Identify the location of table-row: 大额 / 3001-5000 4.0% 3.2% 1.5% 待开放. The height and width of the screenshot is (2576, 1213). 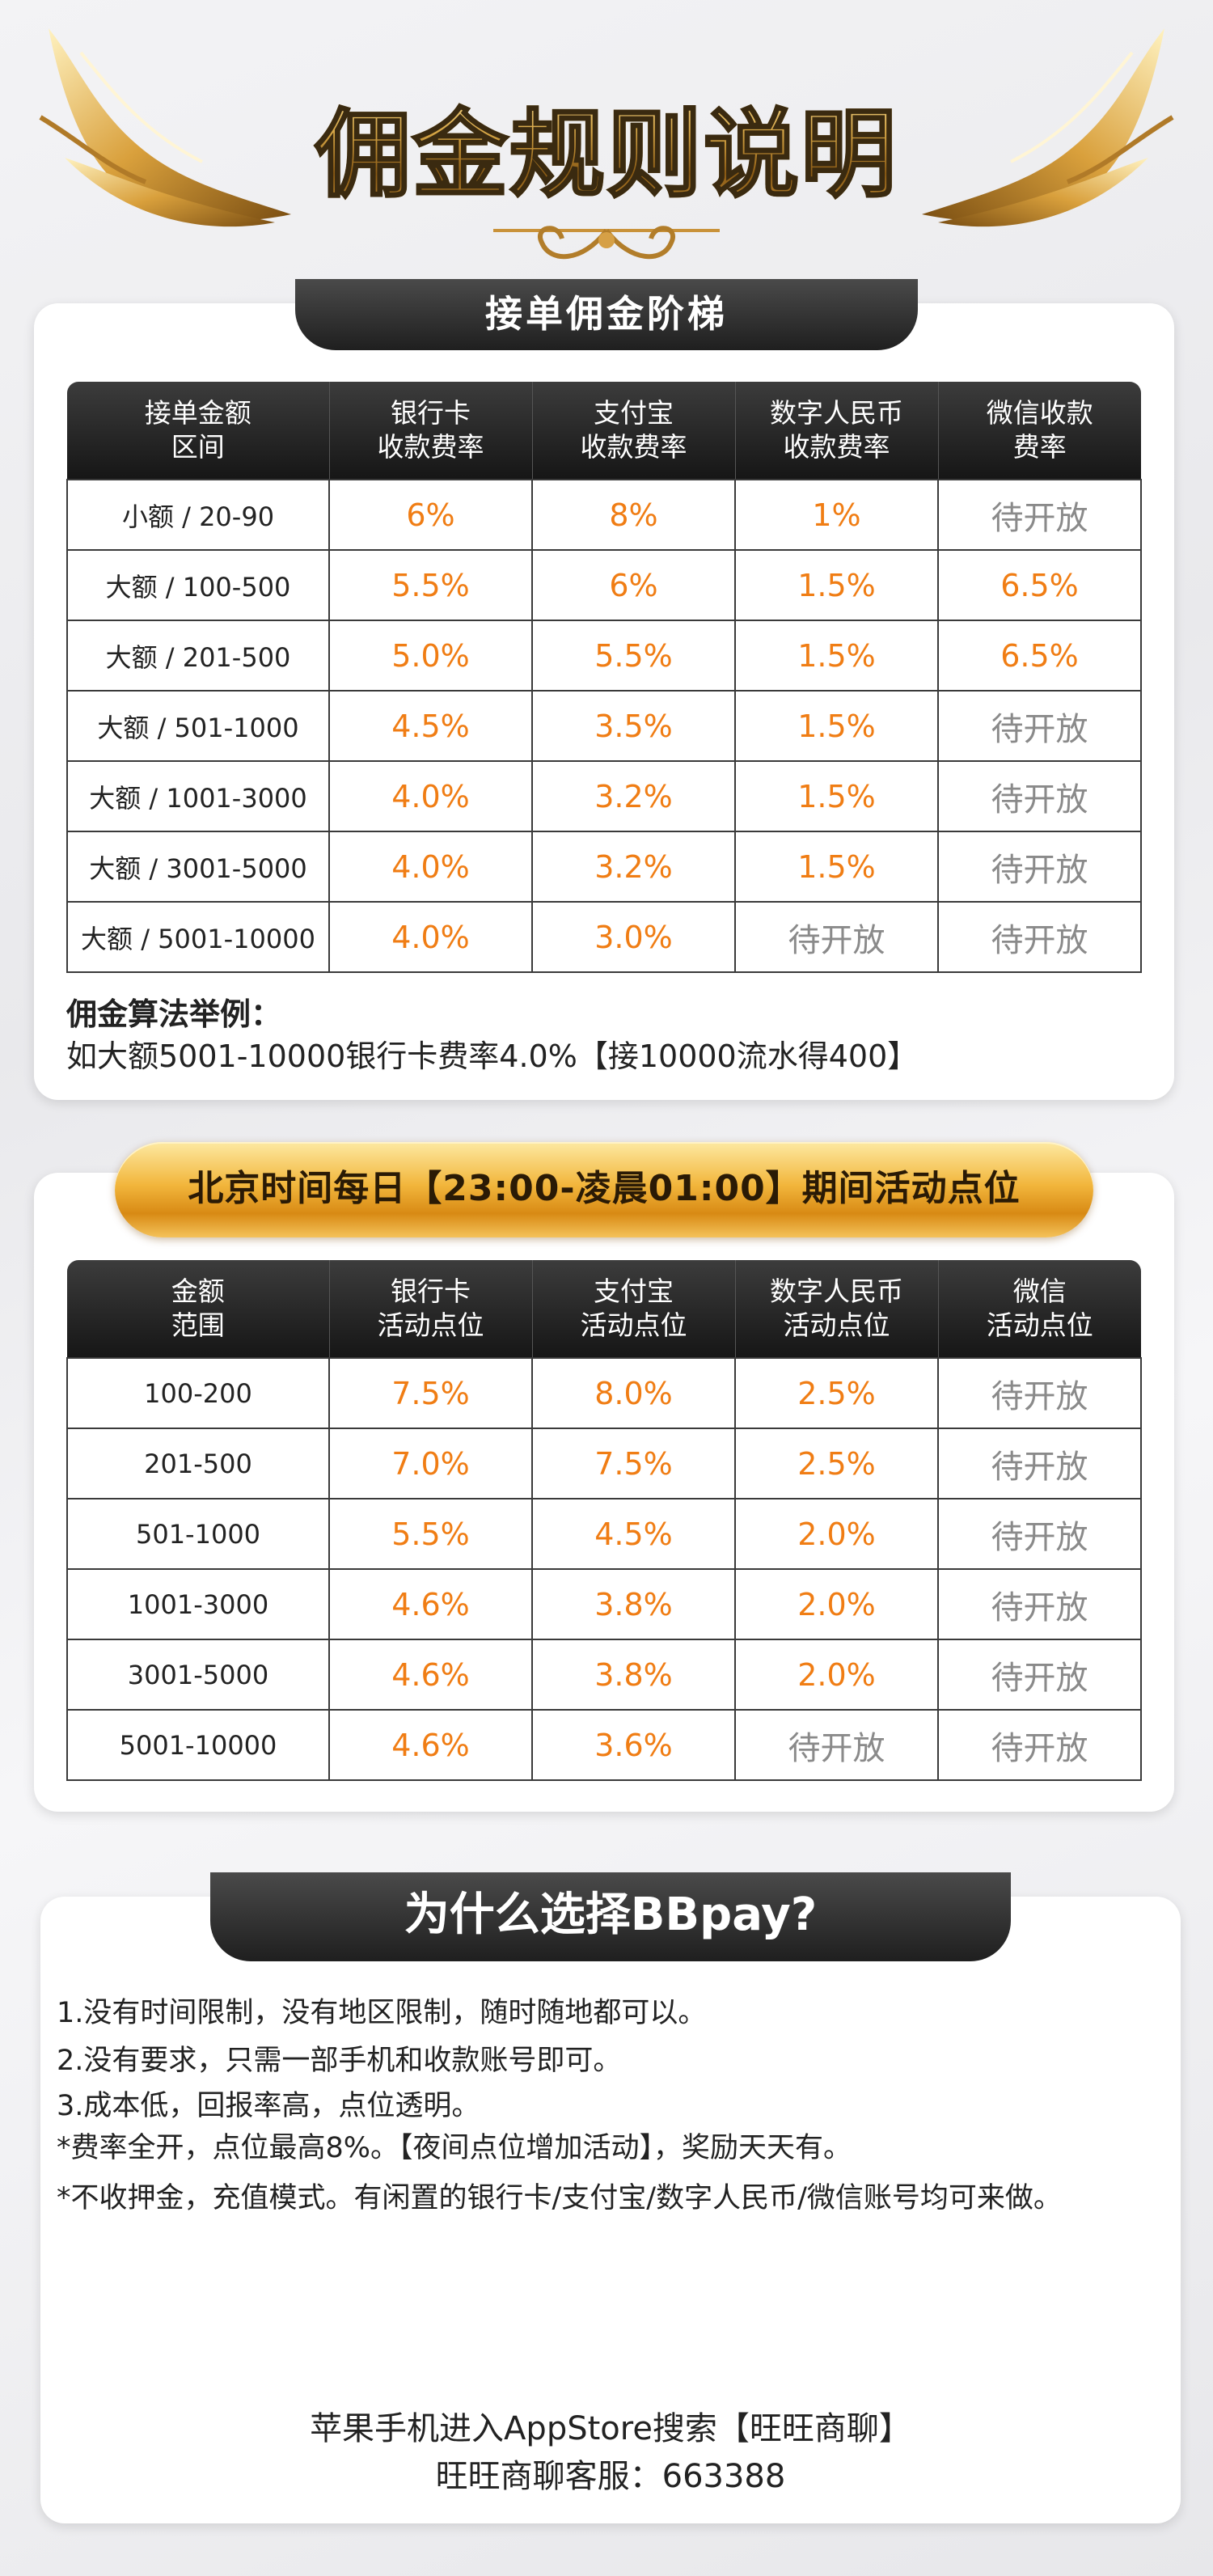
(604, 867).